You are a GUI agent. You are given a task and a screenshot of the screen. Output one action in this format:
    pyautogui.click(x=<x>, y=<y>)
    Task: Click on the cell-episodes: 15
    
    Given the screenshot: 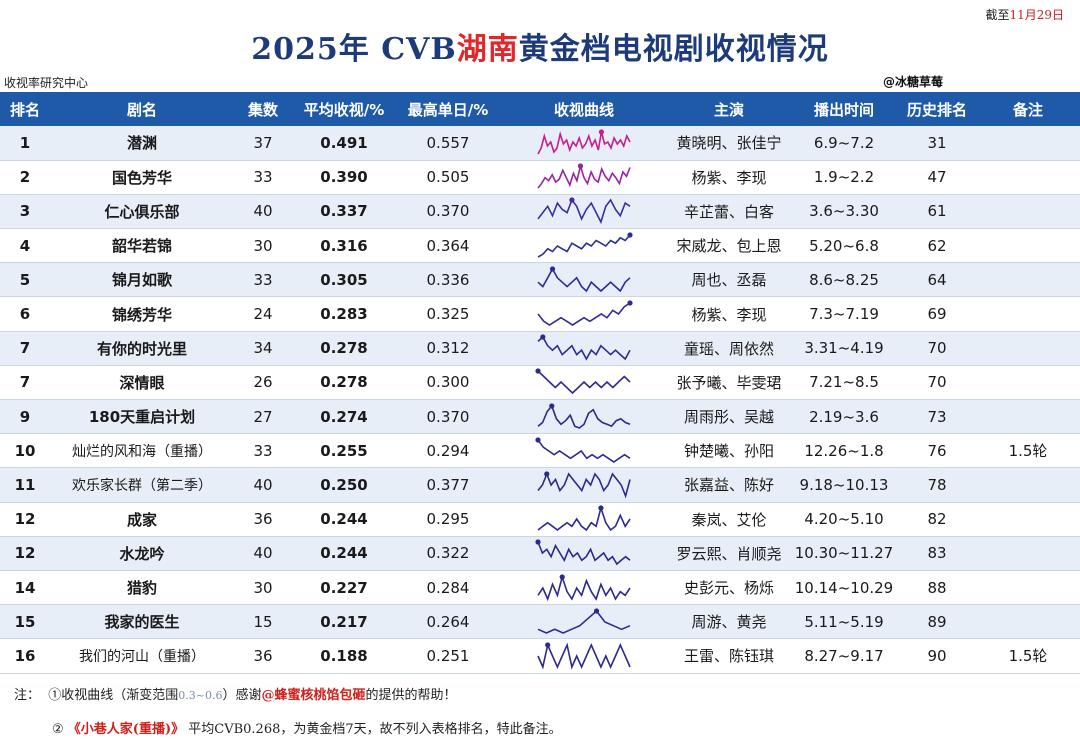 What is the action you would take?
    pyautogui.click(x=263, y=622)
    